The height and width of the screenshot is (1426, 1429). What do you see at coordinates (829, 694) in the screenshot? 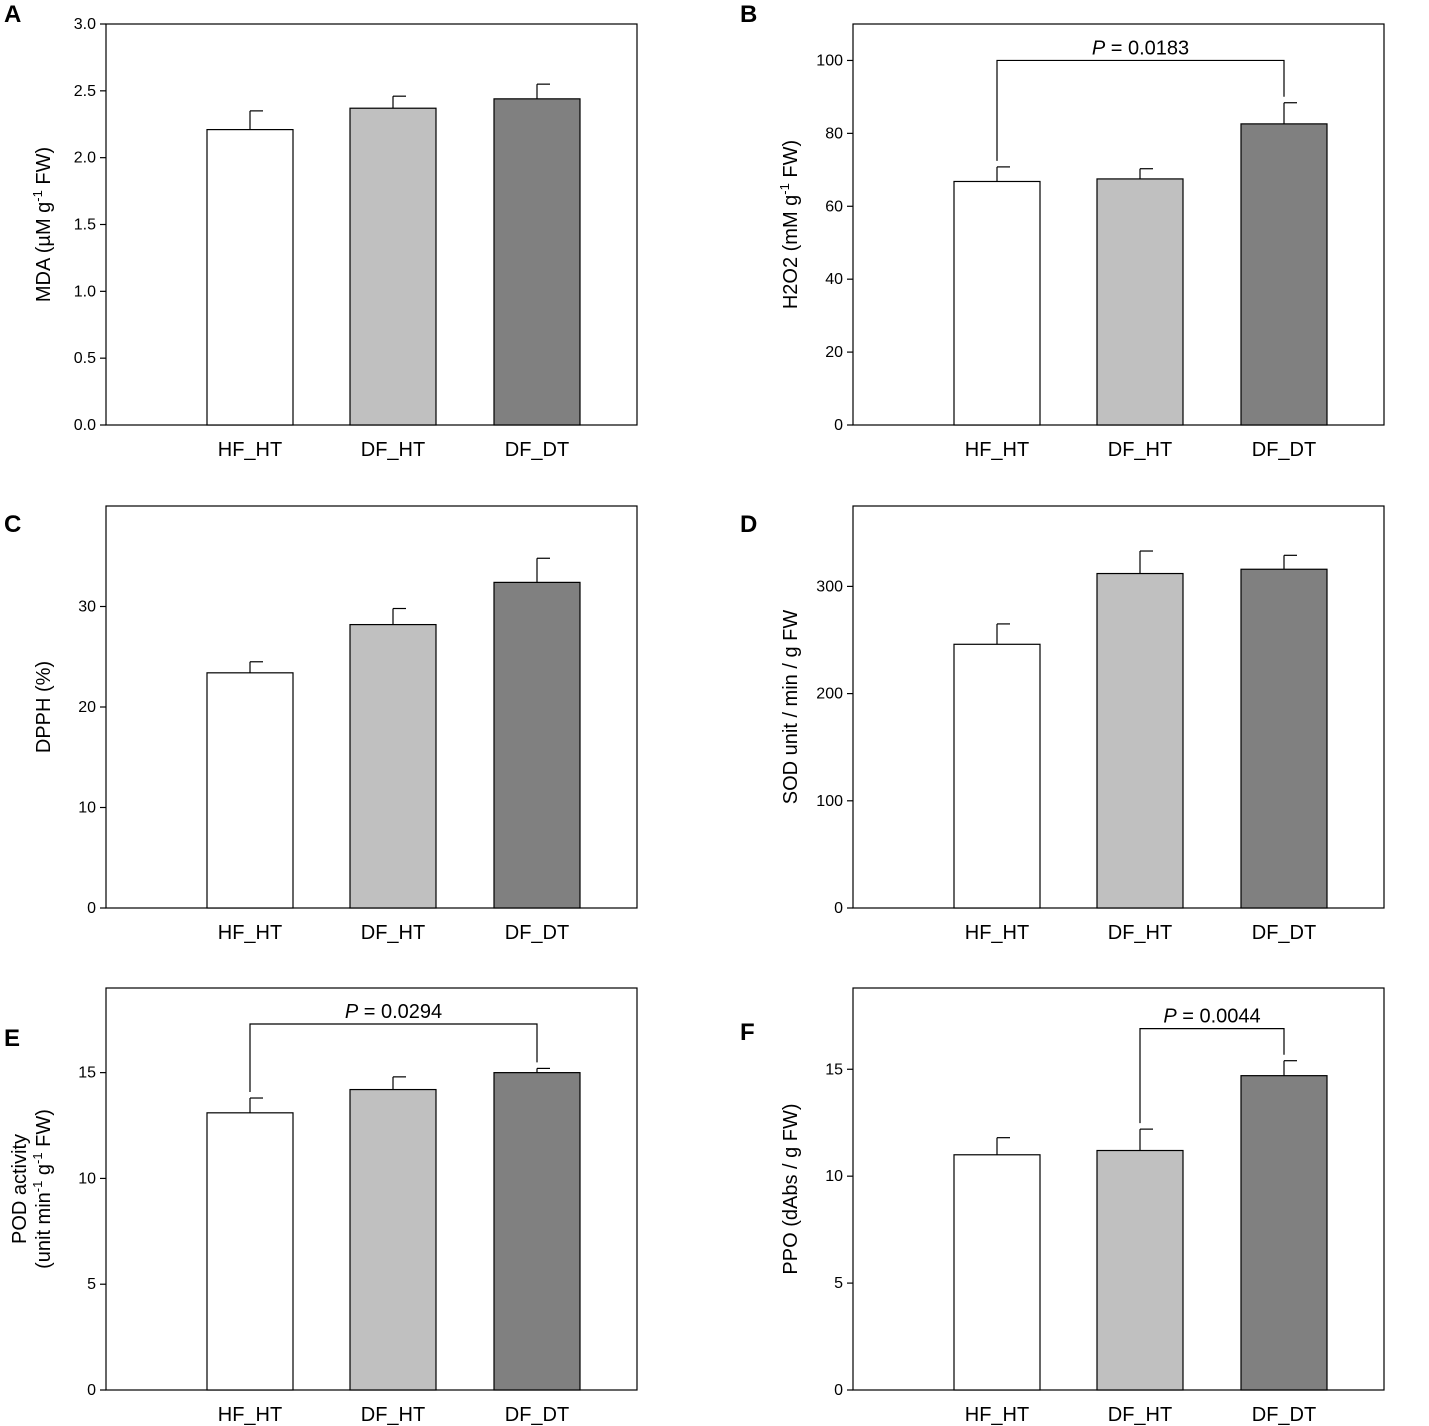
I see `y-tick-label: 200` at bounding box center [829, 694].